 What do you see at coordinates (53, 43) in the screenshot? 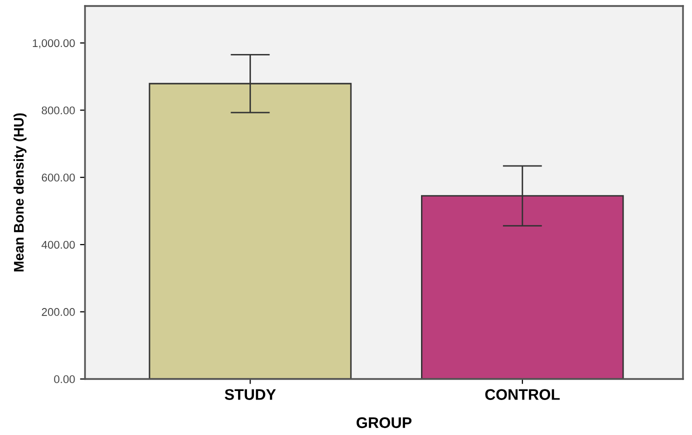
I see `y-tick-label: 1,000.00` at bounding box center [53, 43].